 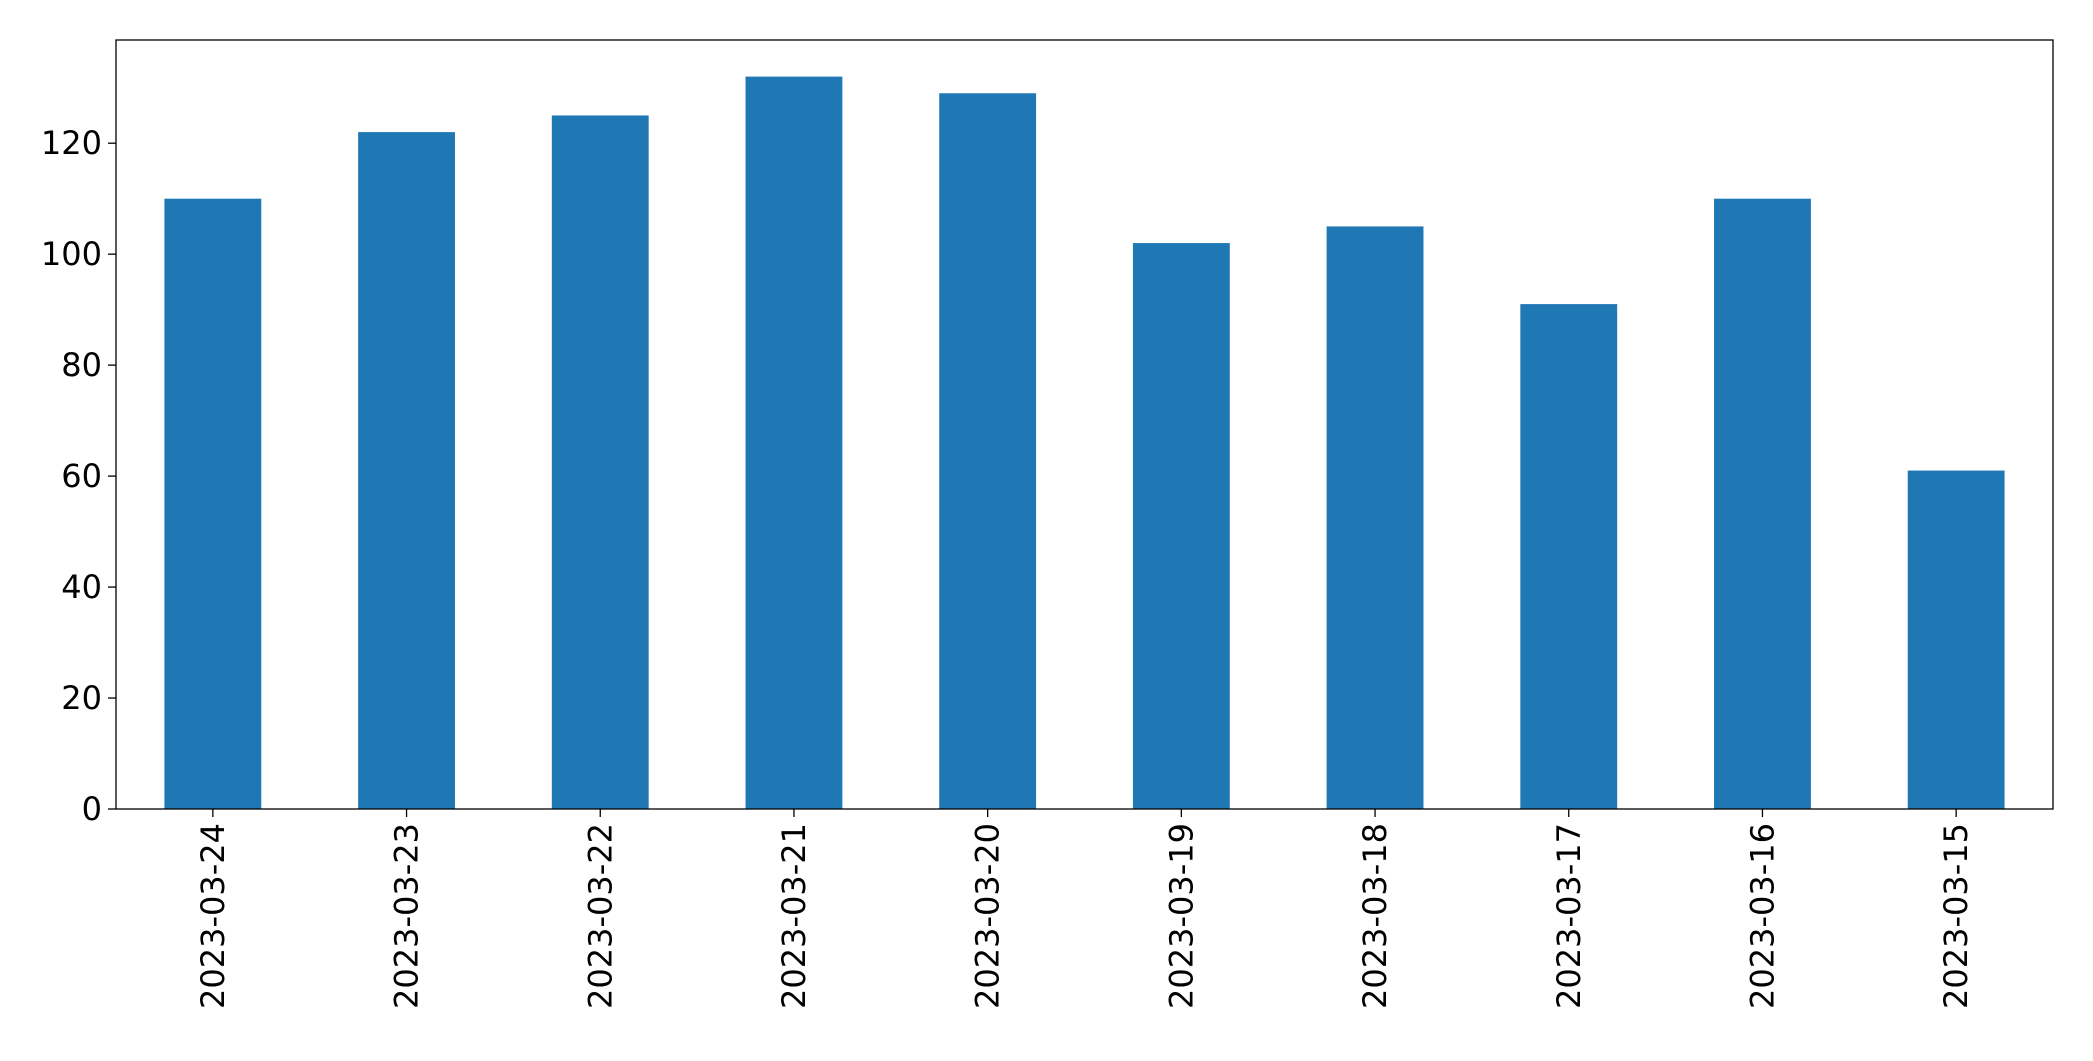 I want to click on x-tick-label: 2023-03-17, so click(x=1569, y=916).